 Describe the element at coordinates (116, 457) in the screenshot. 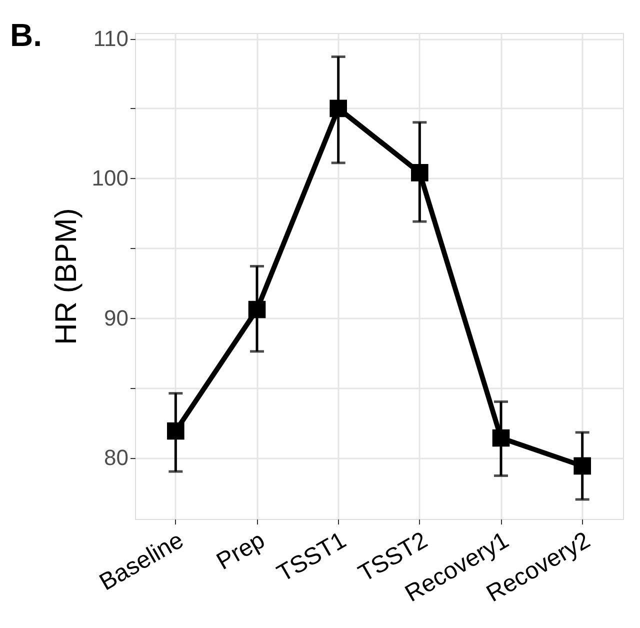

I see `y-tick-label: 80` at that location.